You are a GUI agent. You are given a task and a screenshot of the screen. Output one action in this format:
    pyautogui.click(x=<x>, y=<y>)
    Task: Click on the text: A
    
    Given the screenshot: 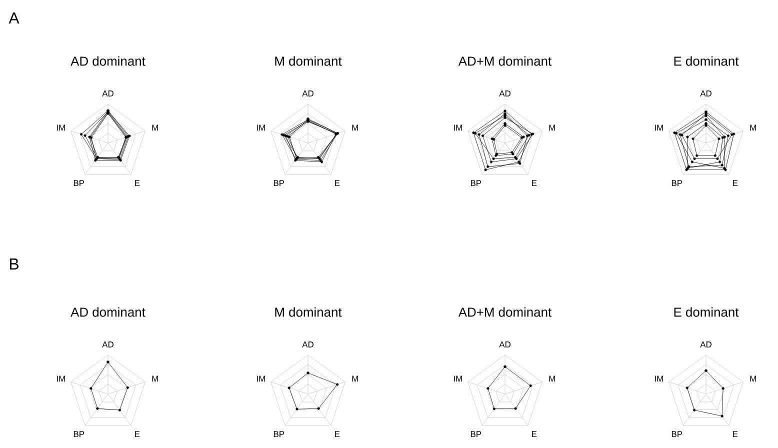 What is the action you would take?
    pyautogui.click(x=14, y=18)
    